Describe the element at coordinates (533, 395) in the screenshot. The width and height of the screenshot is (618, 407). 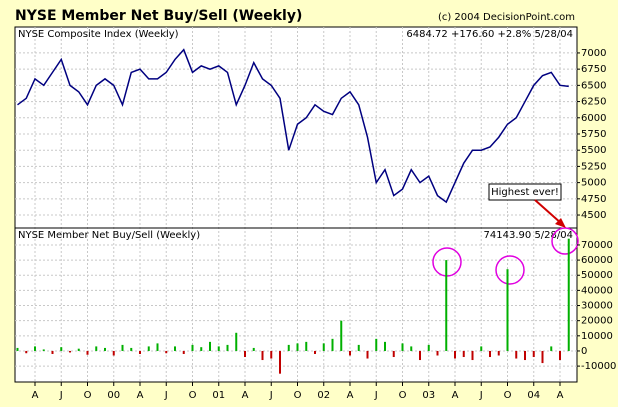
I see `x-tick-label: 04` at that location.